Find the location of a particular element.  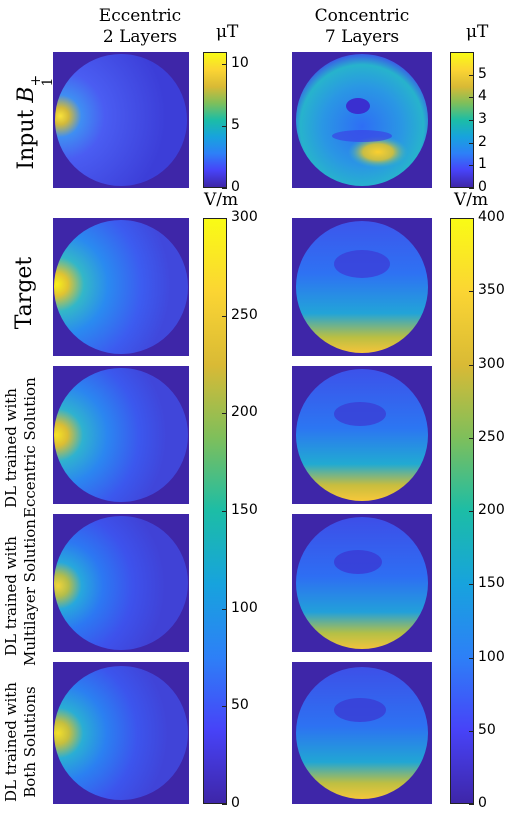

colorbar-tick-label: 400 is located at coordinates (491, 217).